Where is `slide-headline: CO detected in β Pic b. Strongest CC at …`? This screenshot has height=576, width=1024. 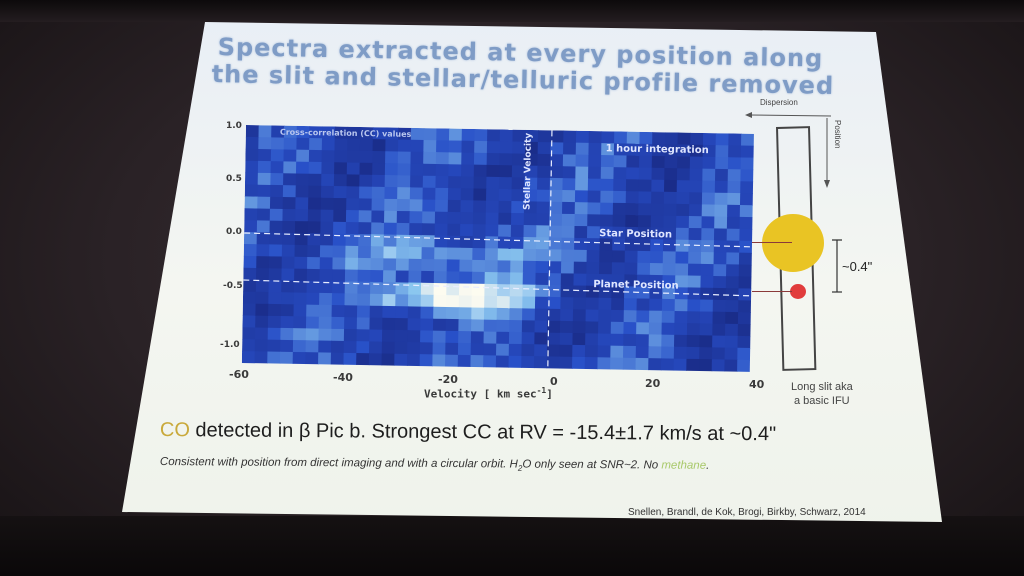
slide-headline: CO detected in β Pic b. Strongest CC at … is located at coordinates (468, 432).